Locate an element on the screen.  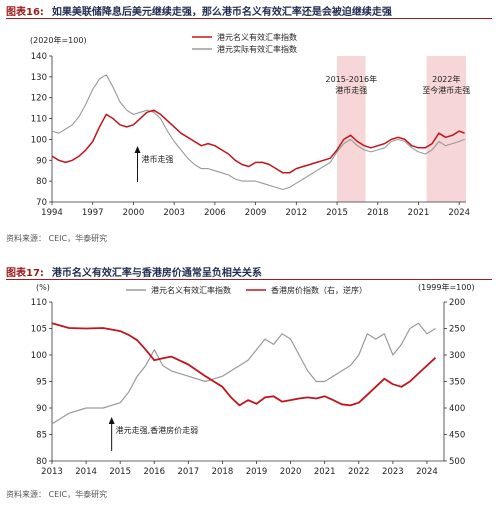
x-tick-label: 2022 is located at coordinates (359, 472).